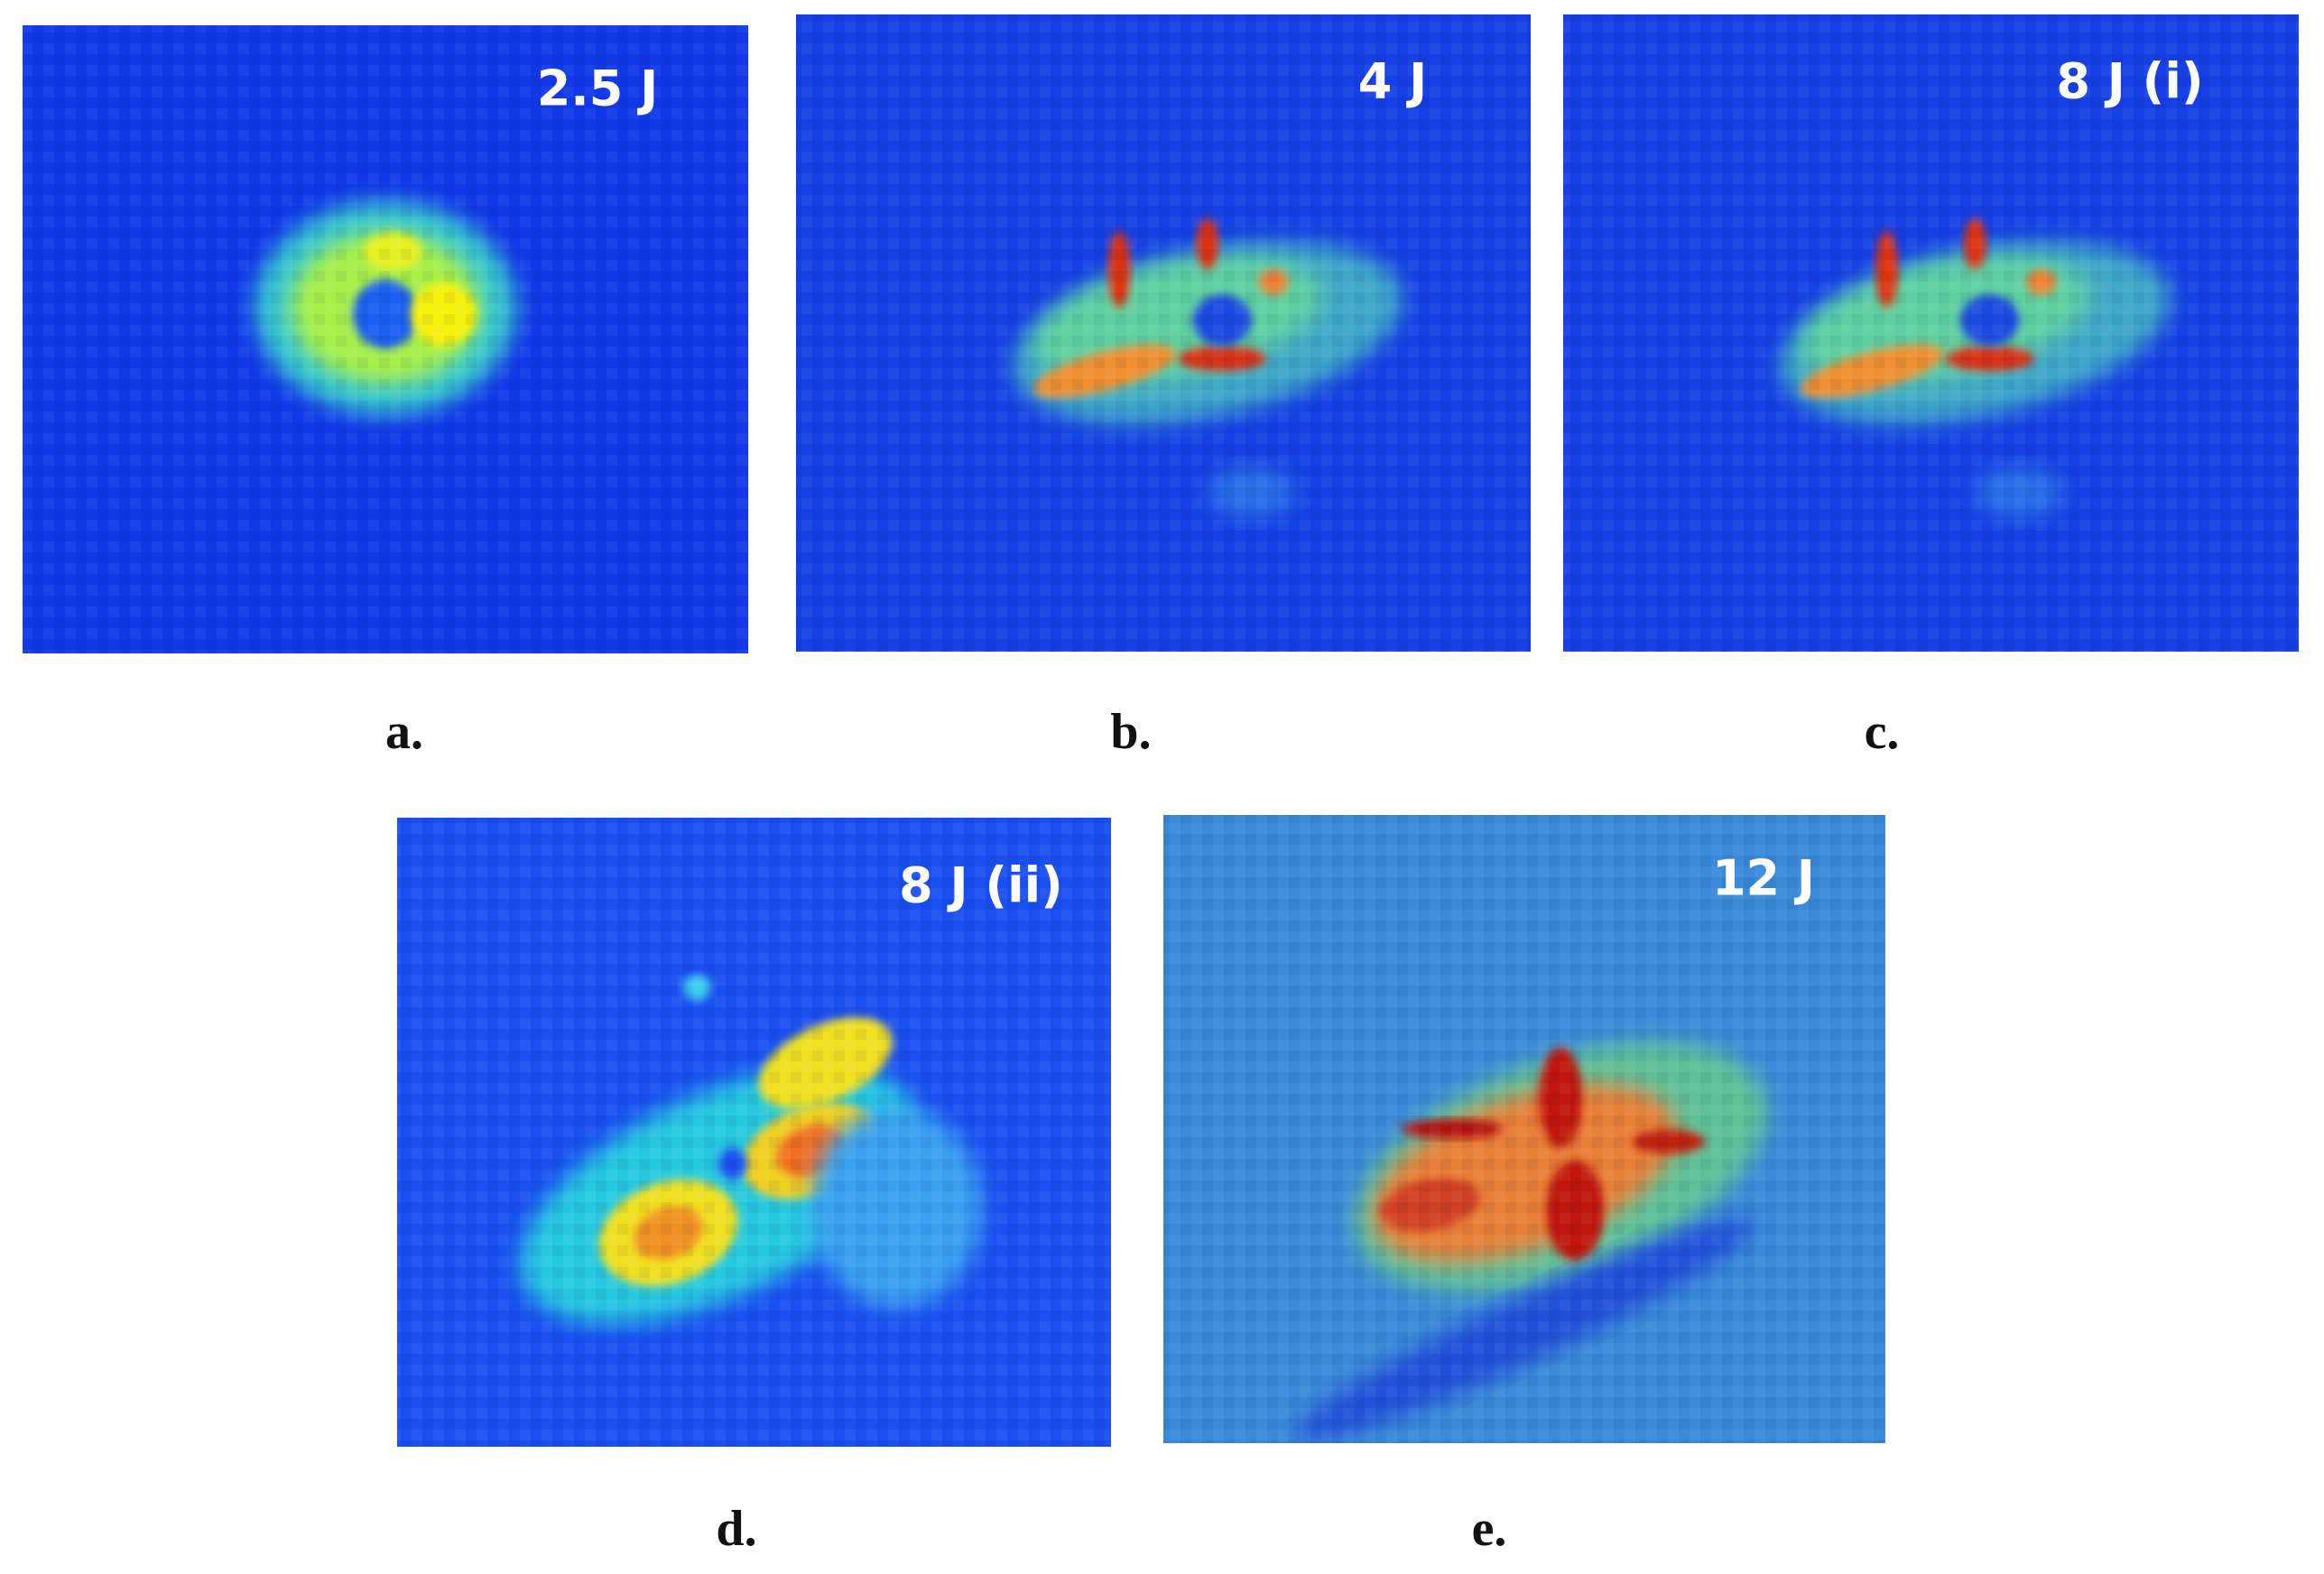 Image resolution: width=2324 pixels, height=1574 pixels. What do you see at coordinates (736, 1529) in the screenshot?
I see `panel-caption: d.` at bounding box center [736, 1529].